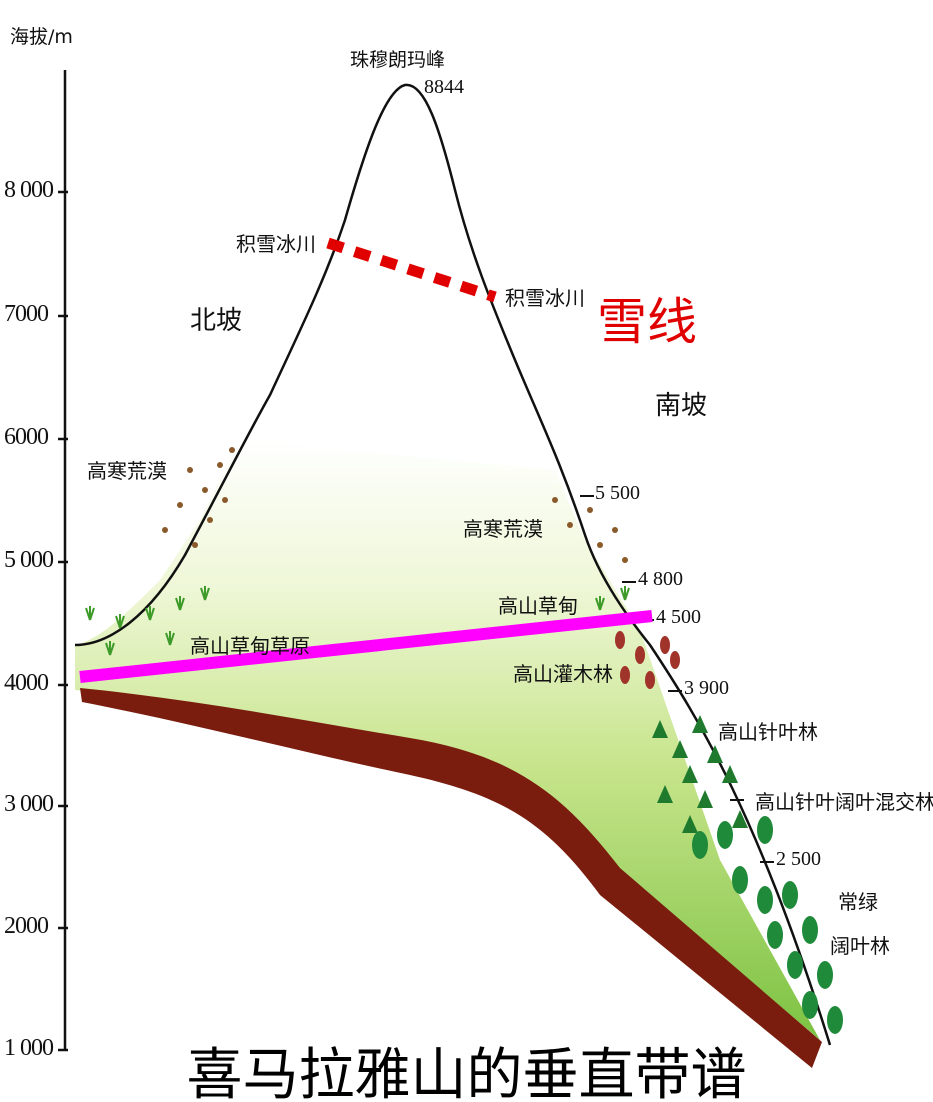 This screenshot has height=1102, width=933. What do you see at coordinates (395, 505) in the screenshot?
I see `desert-shrub-icons` at bounding box center [395, 505].